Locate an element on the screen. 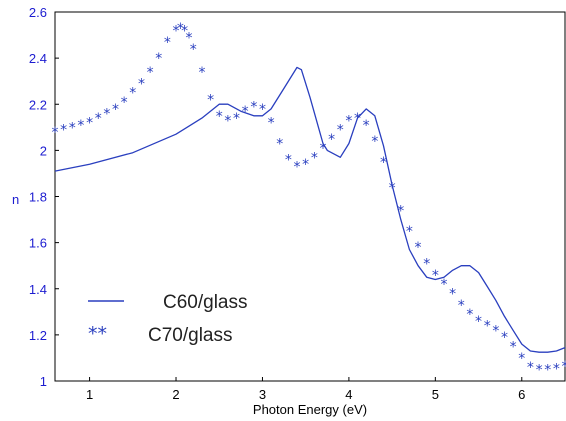  x-axis-ticks: 1 2 3 4 5 6 is located at coordinates (305, 389).